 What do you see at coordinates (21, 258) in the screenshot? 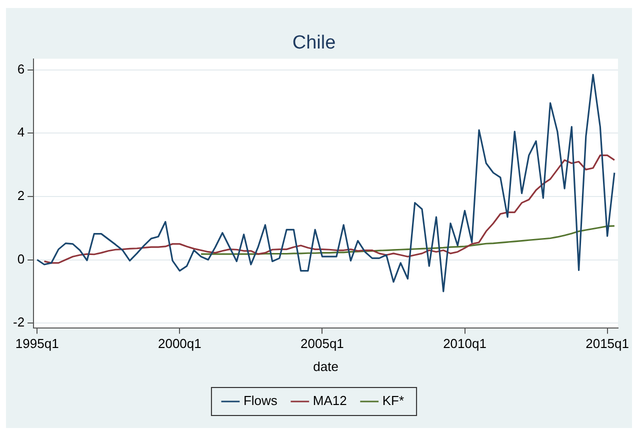
I see `y-tick-label: 0` at bounding box center [21, 258].